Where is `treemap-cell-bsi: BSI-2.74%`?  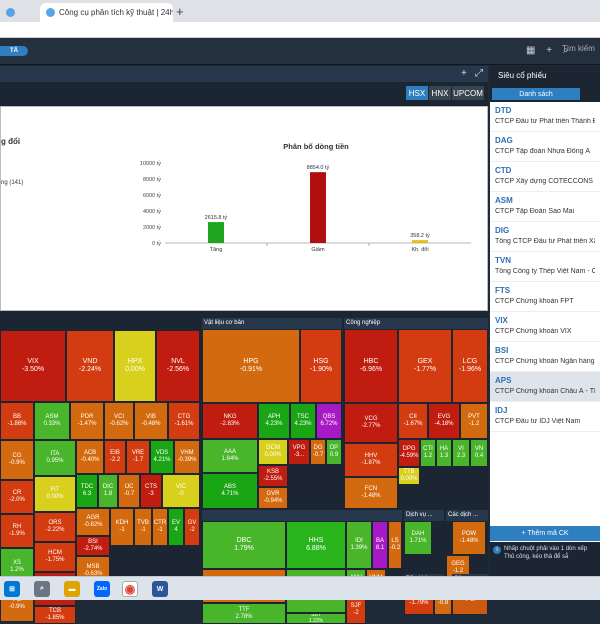
treemap-cell-bsi: BSI-2.74% is located at coordinates (93, 546).